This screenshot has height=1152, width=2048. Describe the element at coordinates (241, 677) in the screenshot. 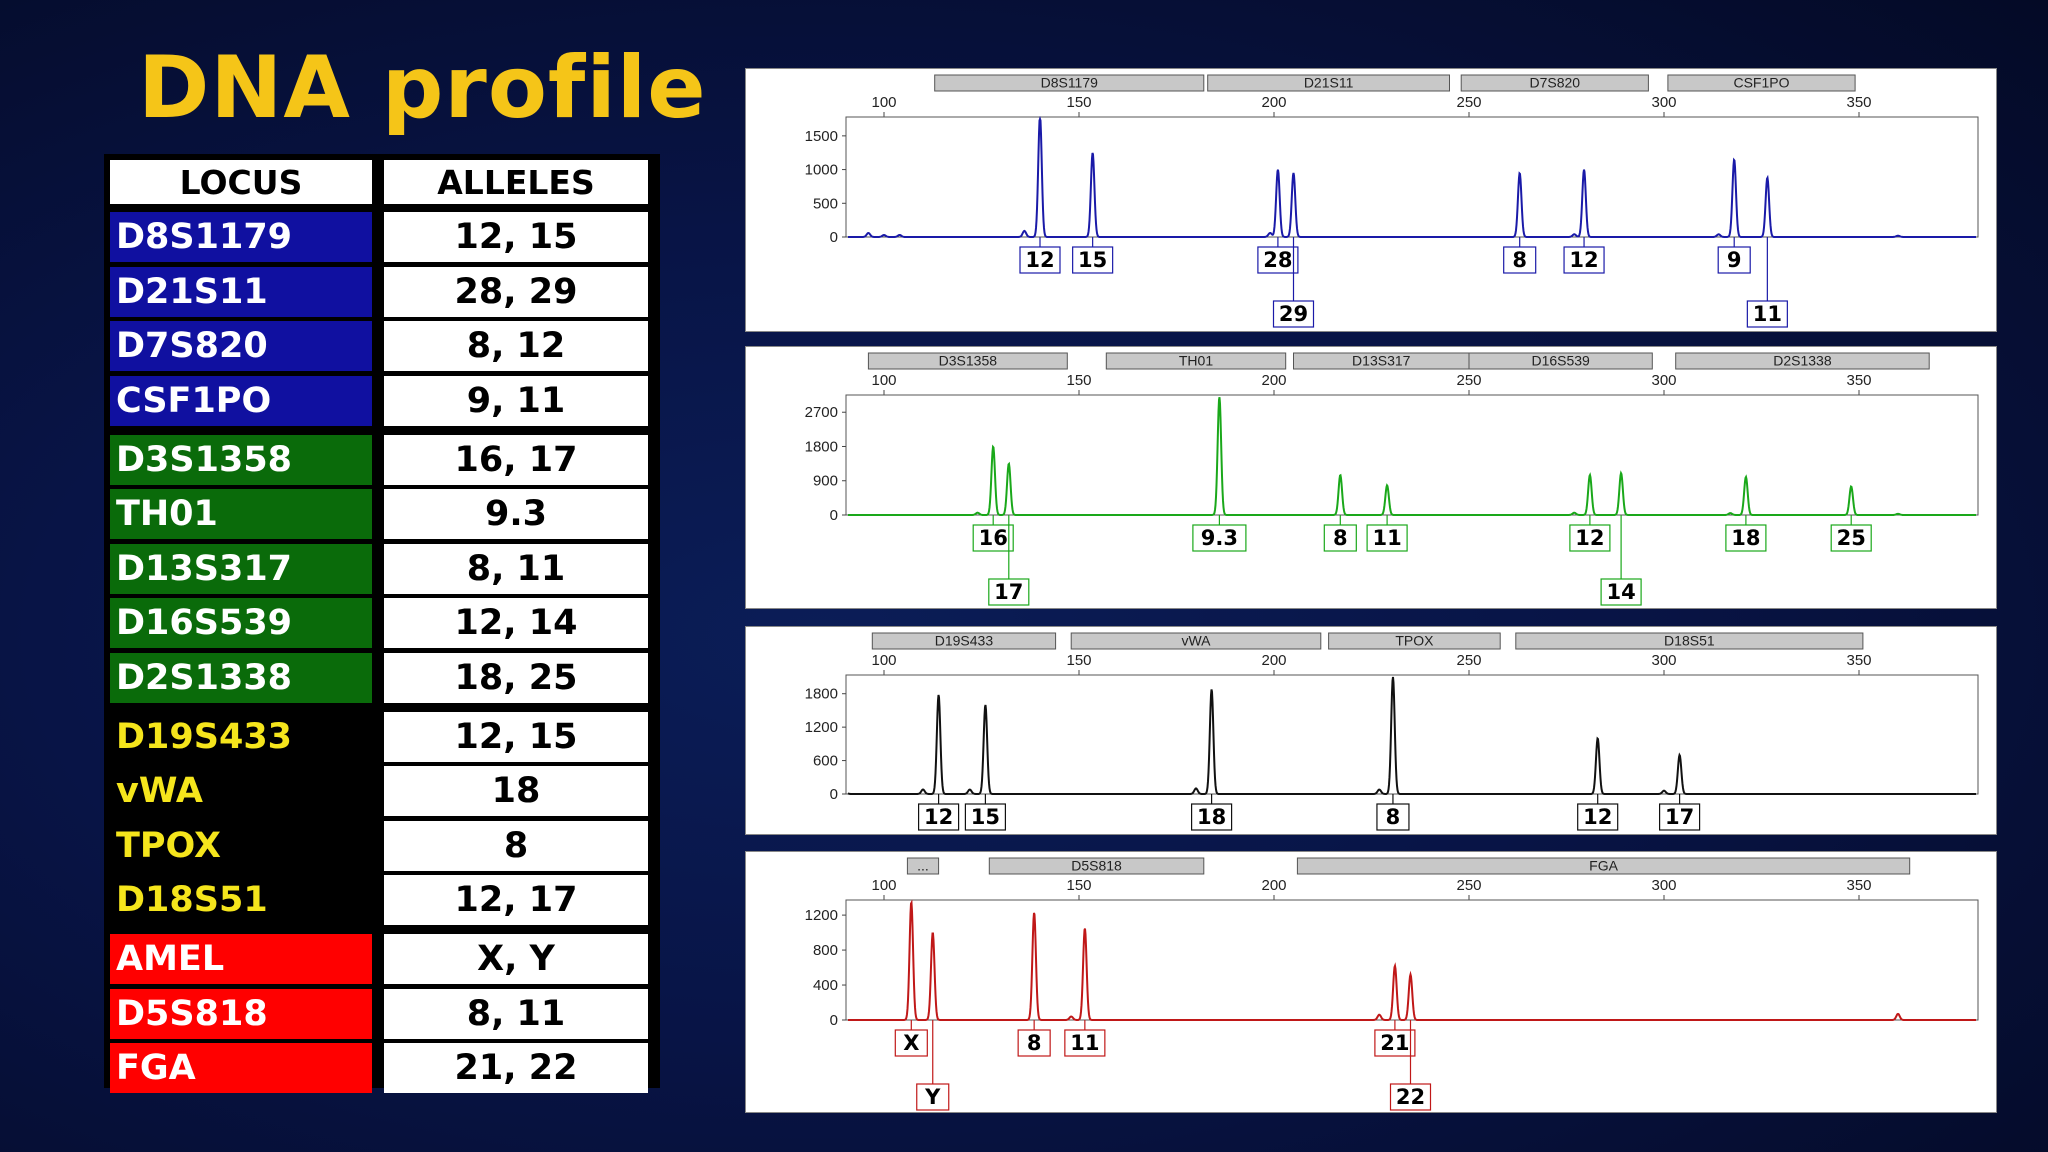

I see `locus-cell: D2S1338` at that location.